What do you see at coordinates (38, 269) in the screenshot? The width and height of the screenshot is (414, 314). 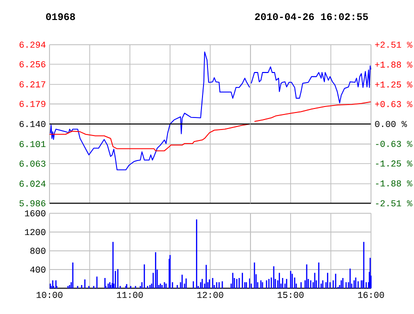 I see `y-tick-label: 400` at bounding box center [38, 269].